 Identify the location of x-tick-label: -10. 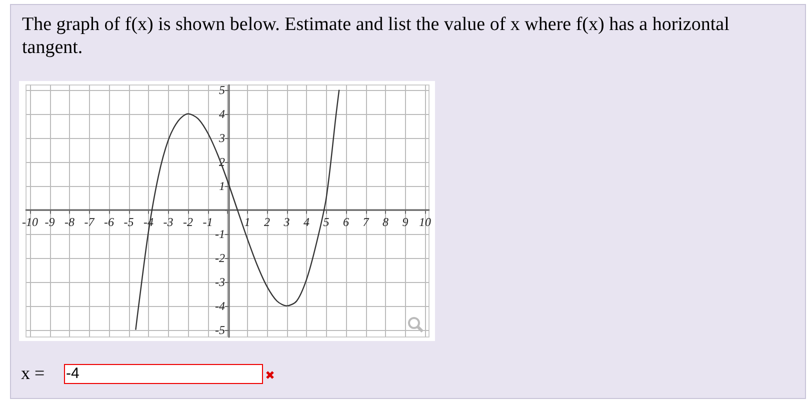
(30, 221).